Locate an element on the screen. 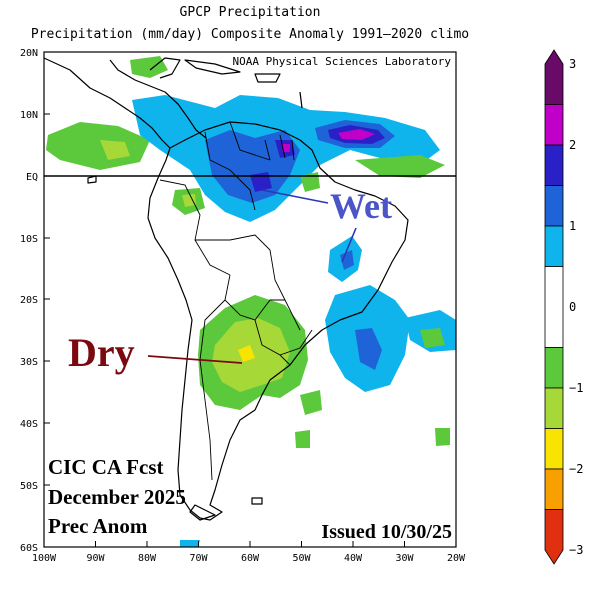 The width and height of the screenshot is (595, 593). coastline-tierra-del-fuego is located at coordinates (202, 512).